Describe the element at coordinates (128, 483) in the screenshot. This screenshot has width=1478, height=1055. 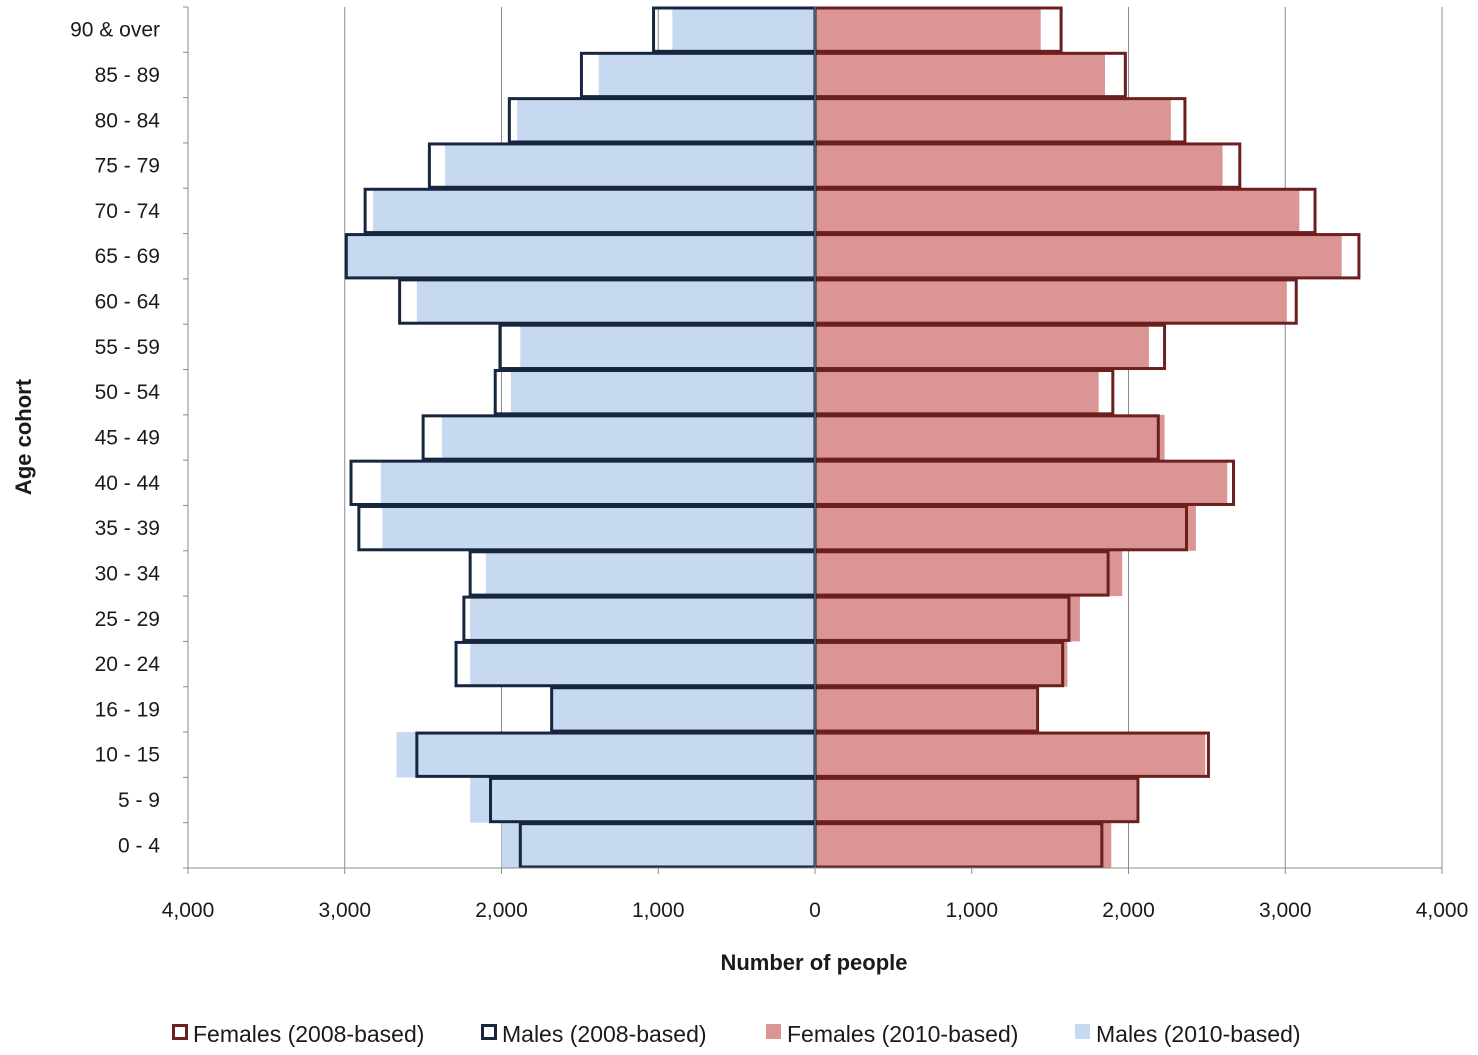
I see `y-tick-label: 40 - 44` at that location.